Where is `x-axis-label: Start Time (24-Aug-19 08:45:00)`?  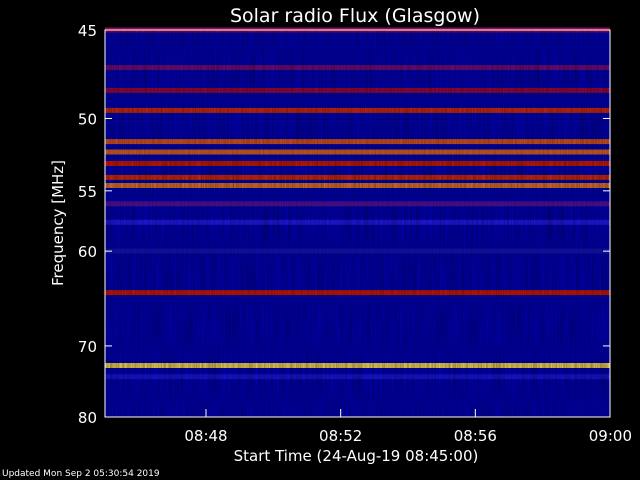 x-axis-label: Start Time (24-Aug-19 08:45:00) is located at coordinates (356, 456).